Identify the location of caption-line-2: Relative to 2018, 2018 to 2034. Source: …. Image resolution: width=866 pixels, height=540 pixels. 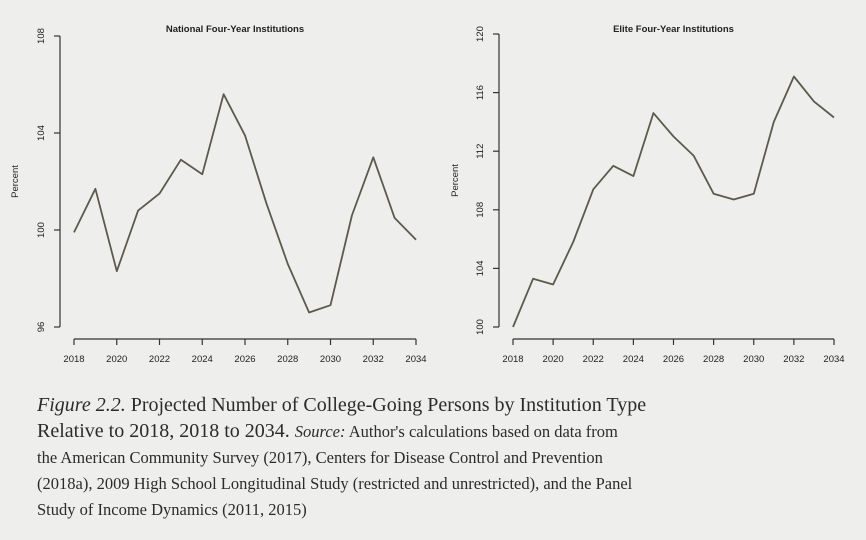
(437, 431).